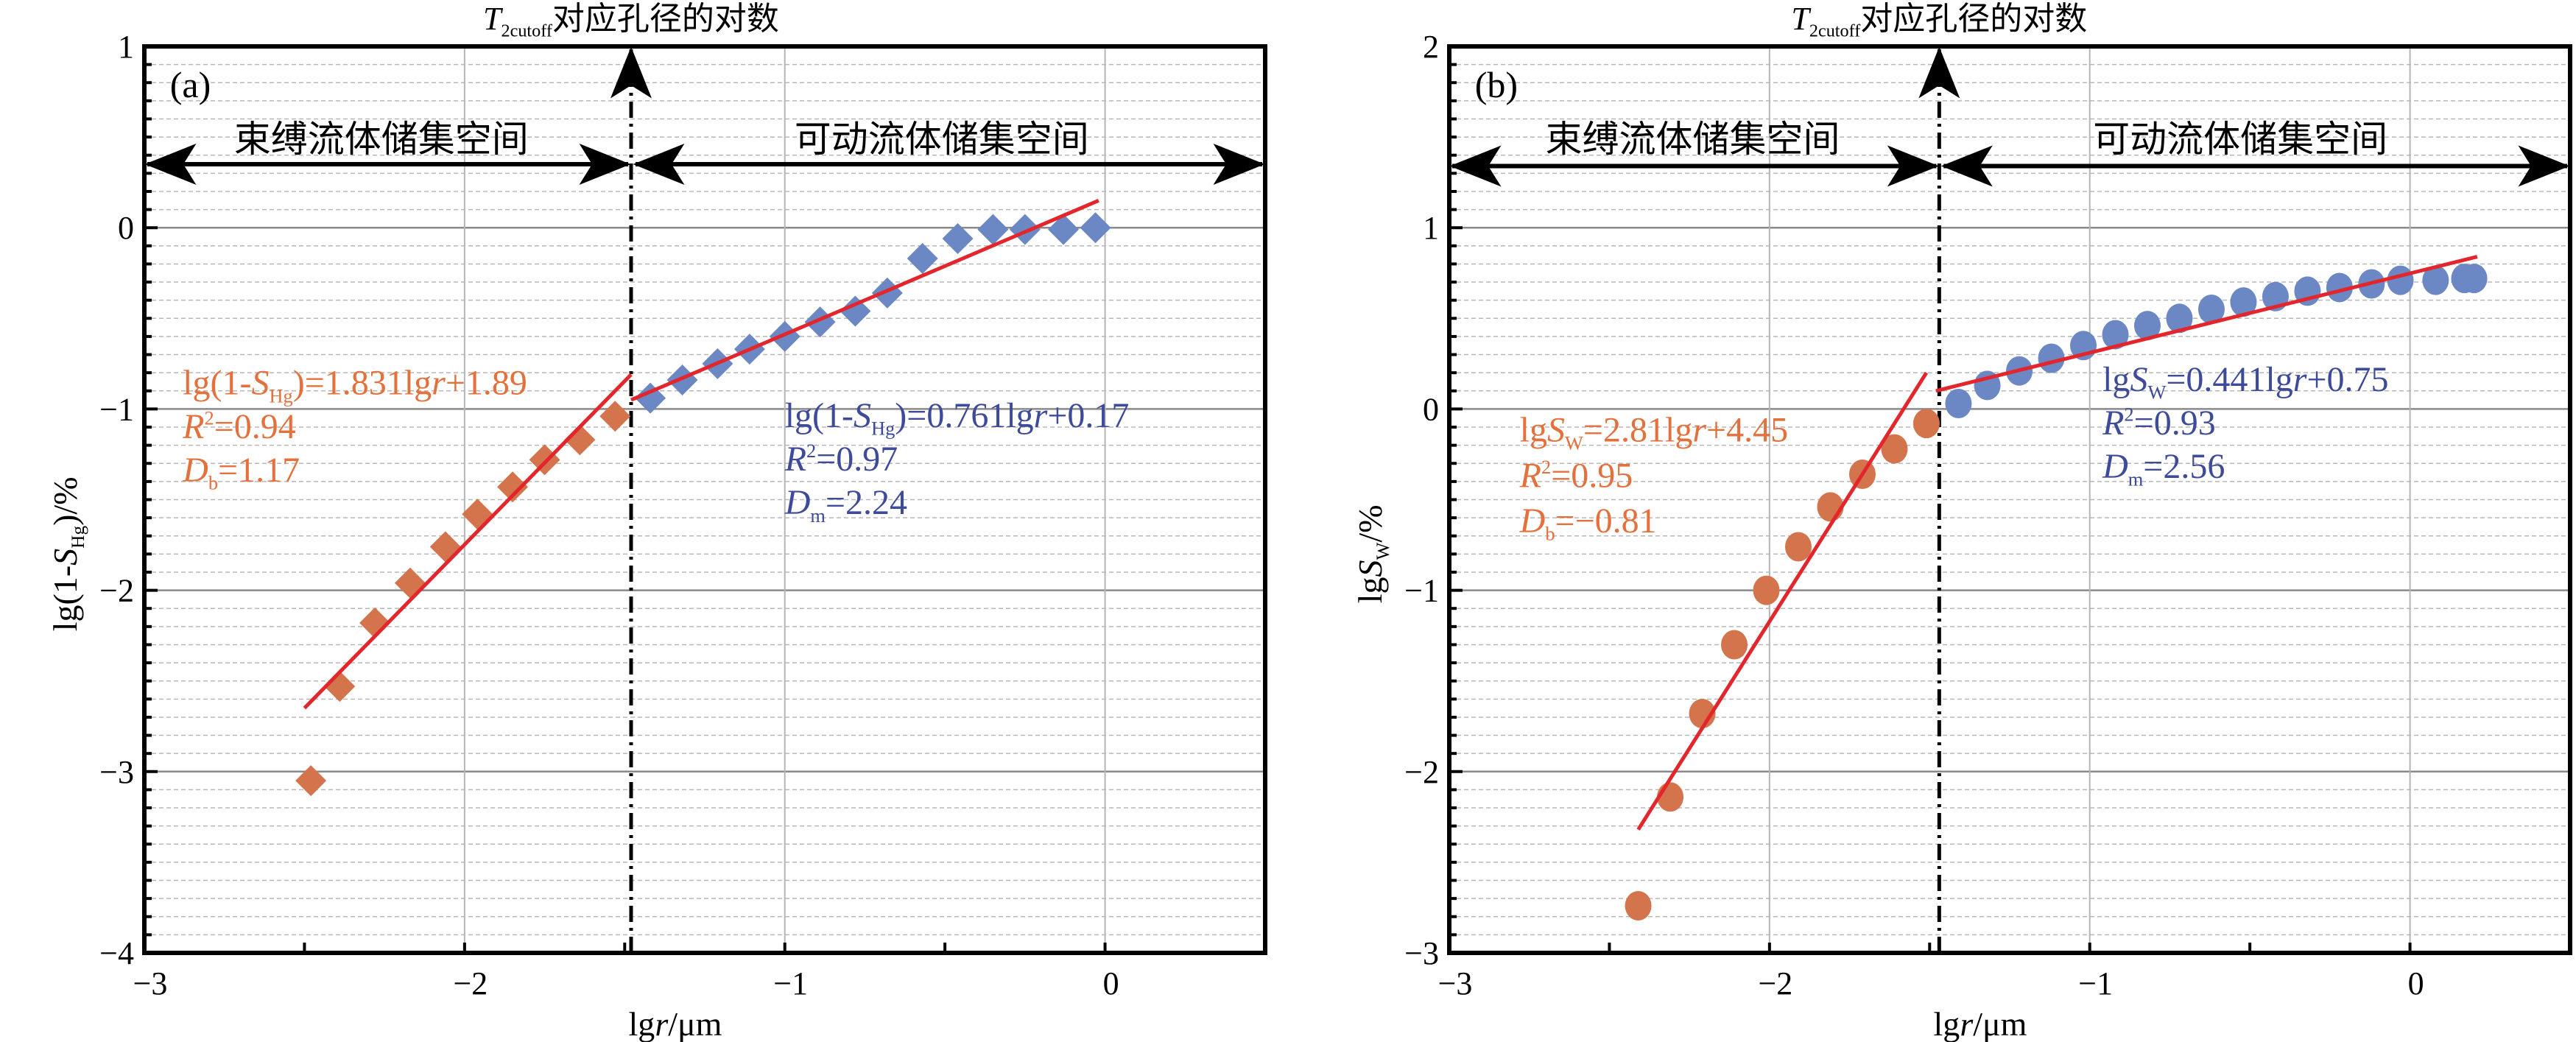  What do you see at coordinates (2229, 380) in the screenshot?
I see `text-segment: =0.441lg` at bounding box center [2229, 380].